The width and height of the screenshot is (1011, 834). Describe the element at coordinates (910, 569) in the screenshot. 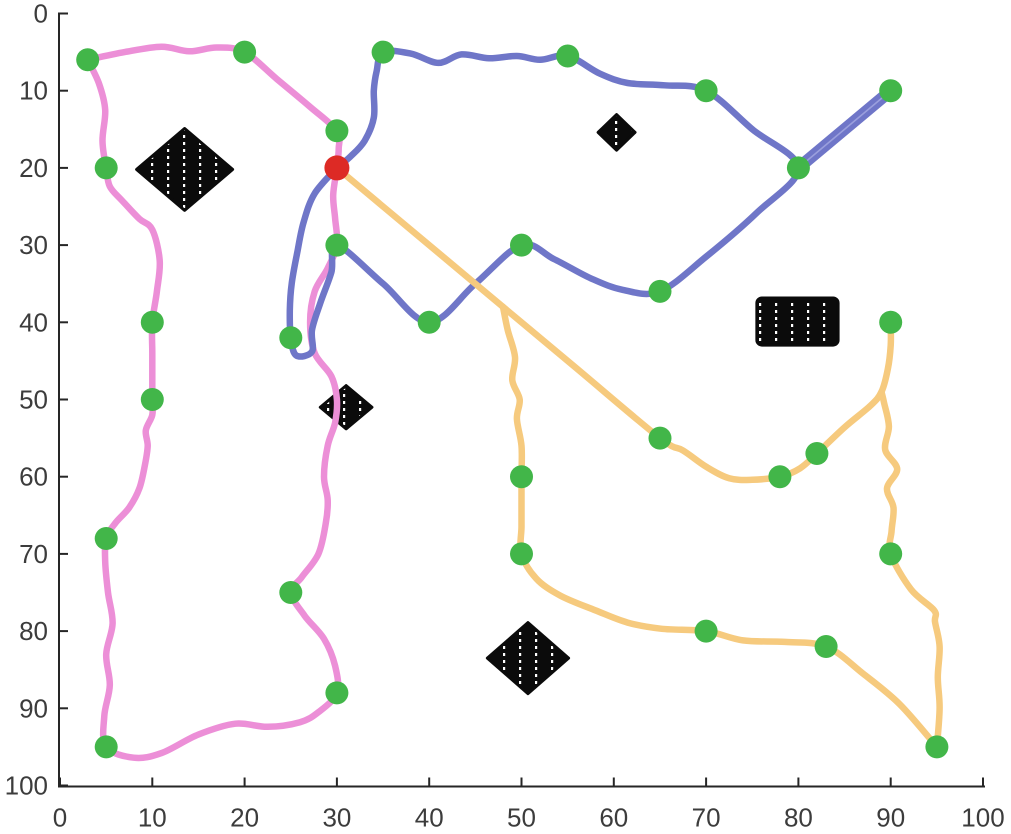

I see `orange-route-right` at that location.